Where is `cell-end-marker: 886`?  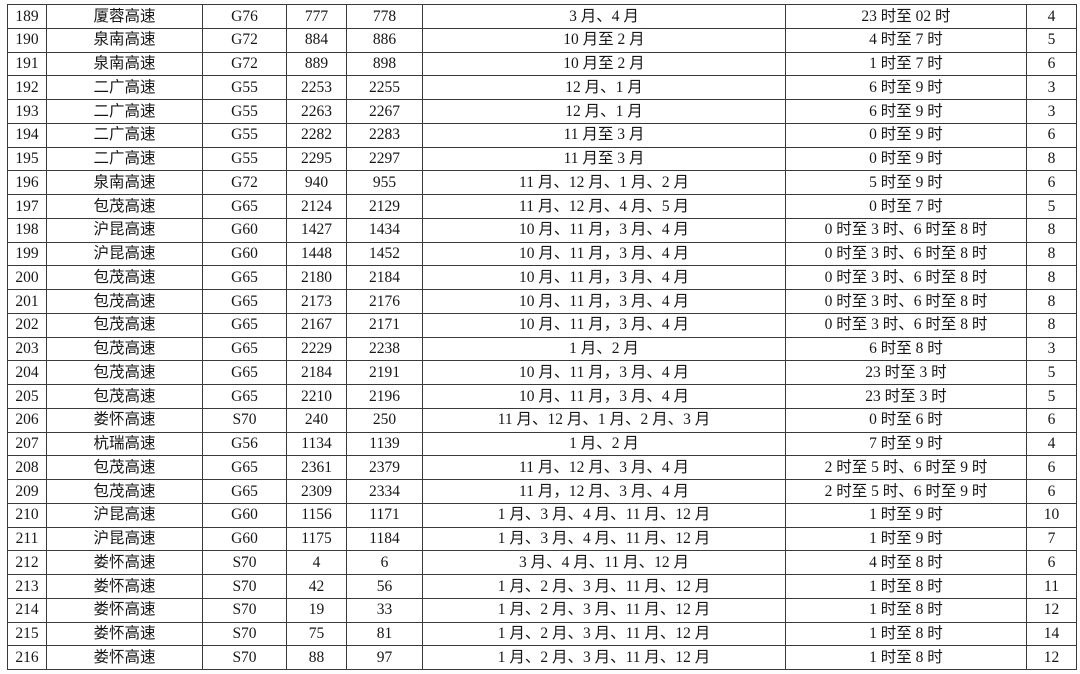 cell-end-marker: 886 is located at coordinates (384, 40).